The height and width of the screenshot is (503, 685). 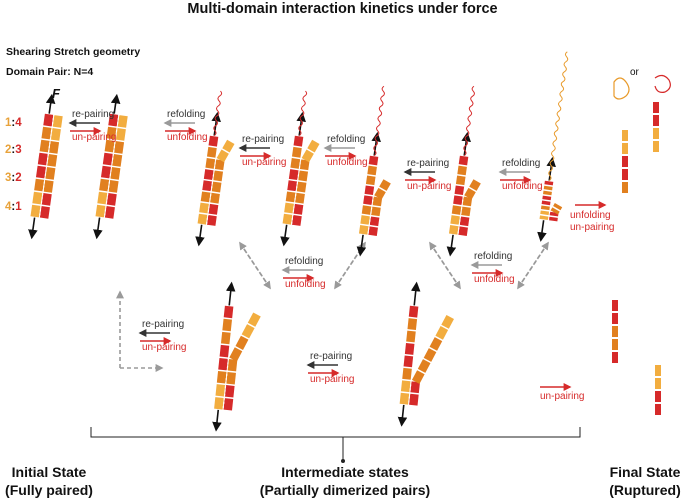 What do you see at coordinates (562, 396) in the screenshot?
I see `final-unpairing-label-2: un-pairing` at bounding box center [562, 396].